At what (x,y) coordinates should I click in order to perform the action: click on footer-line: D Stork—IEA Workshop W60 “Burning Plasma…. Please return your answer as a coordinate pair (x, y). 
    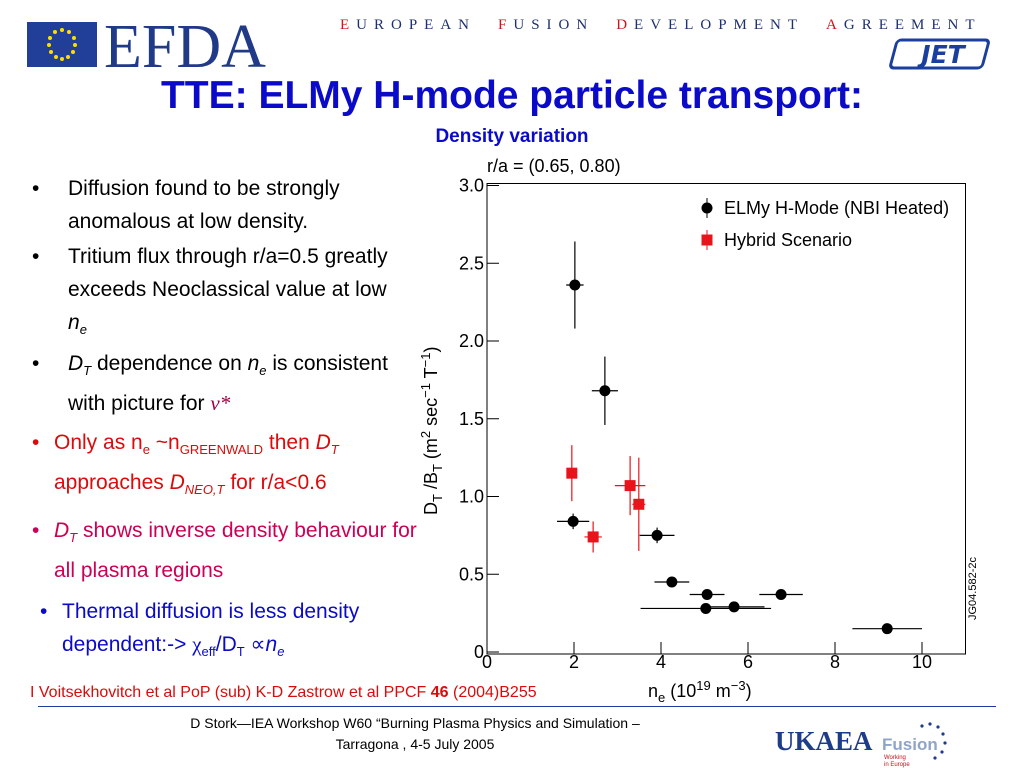
    Looking at the image, I should click on (415, 723).